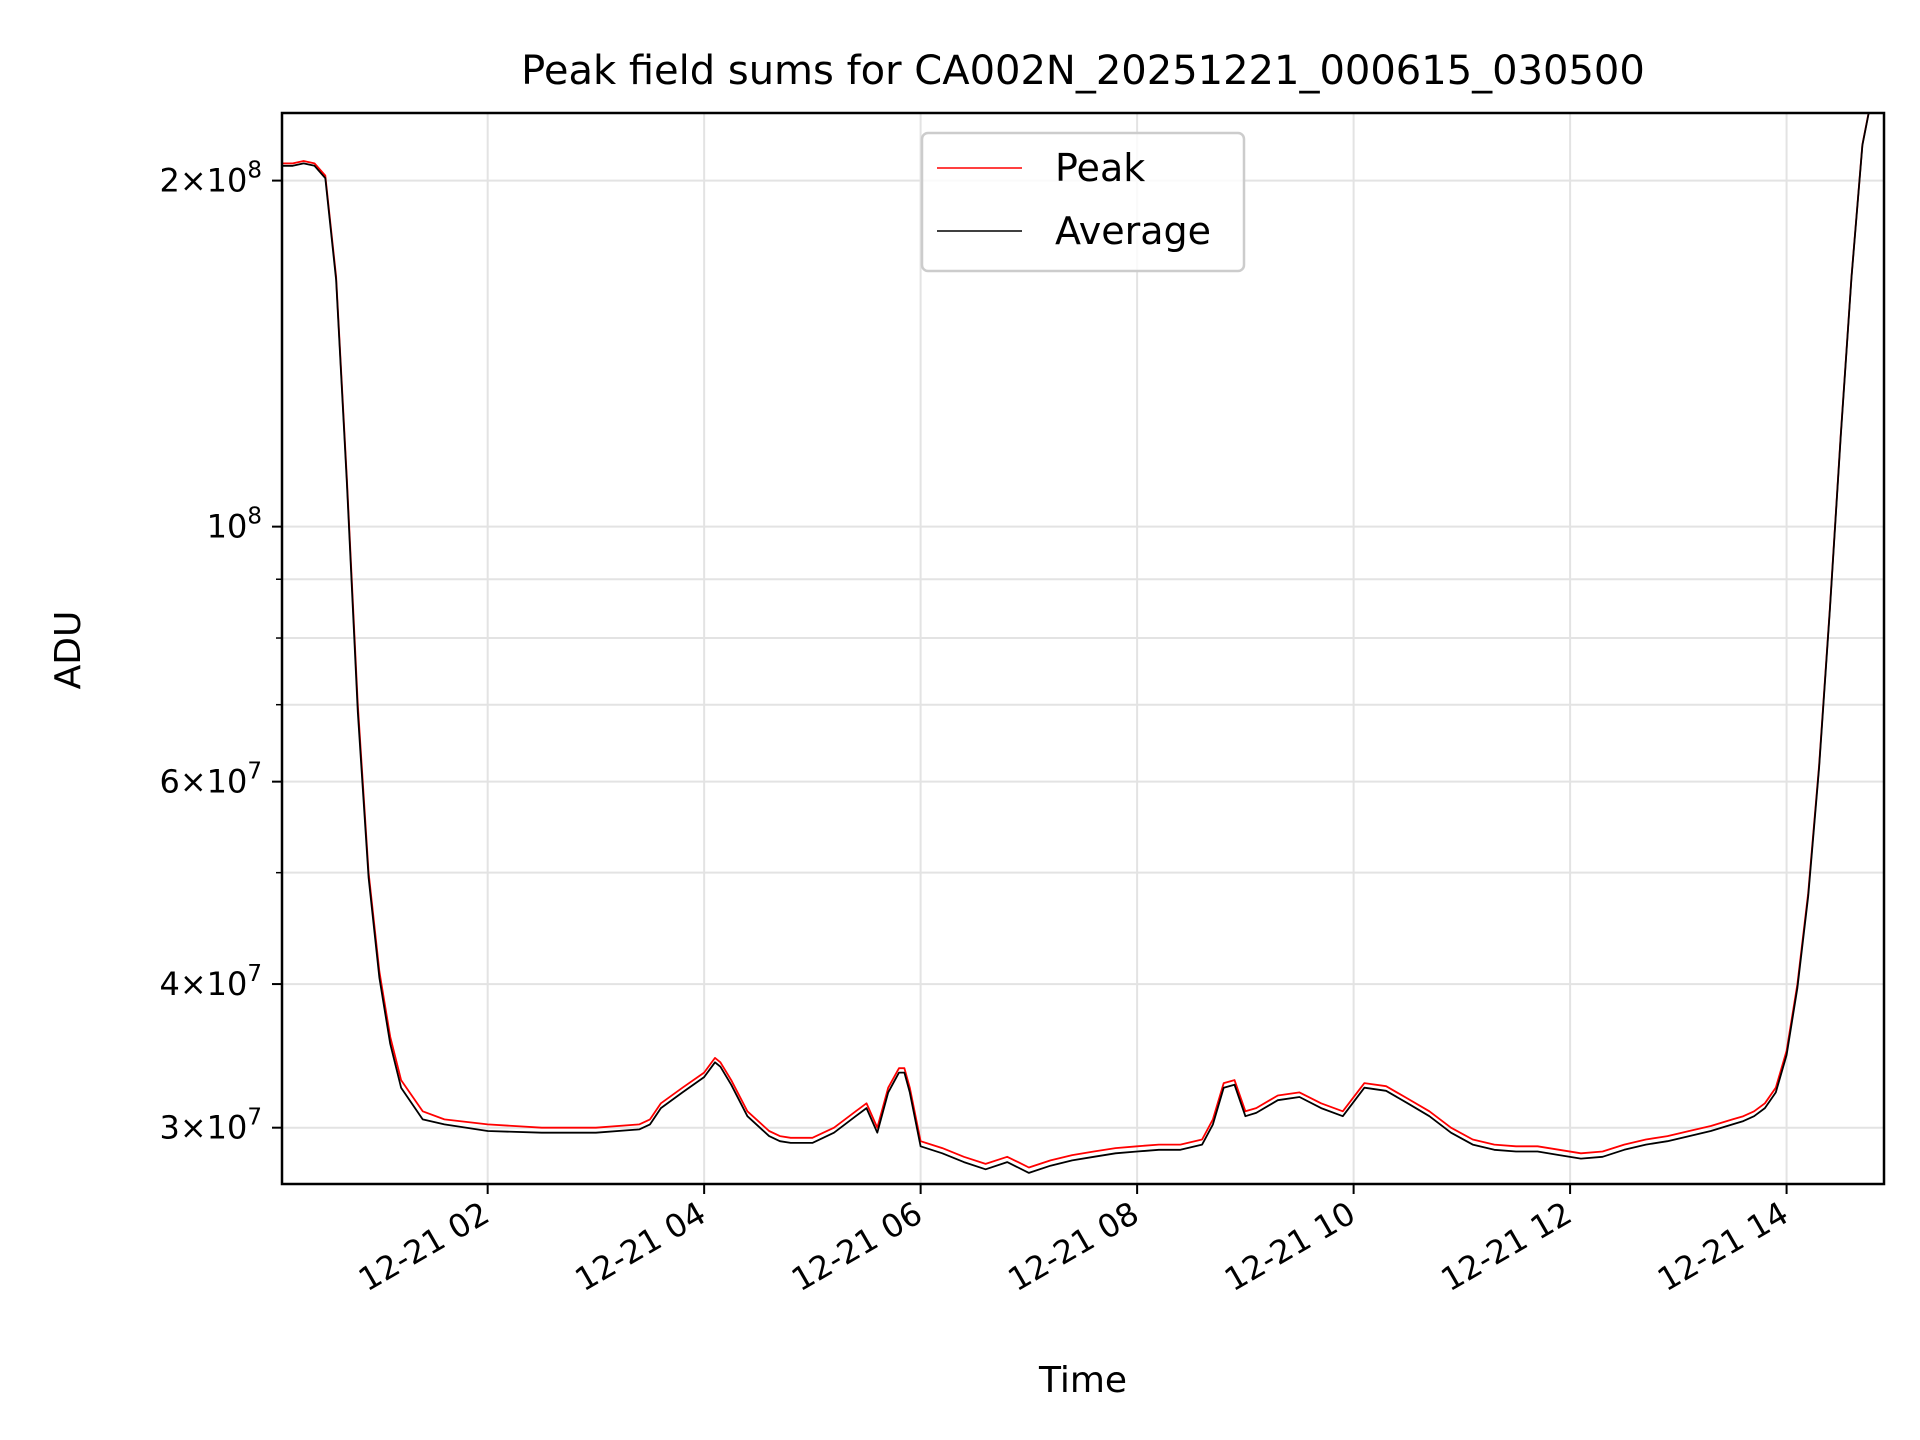 This screenshot has height=1440, width=1920. What do you see at coordinates (1083, 202) in the screenshot?
I see `legend: Peak Average` at bounding box center [1083, 202].